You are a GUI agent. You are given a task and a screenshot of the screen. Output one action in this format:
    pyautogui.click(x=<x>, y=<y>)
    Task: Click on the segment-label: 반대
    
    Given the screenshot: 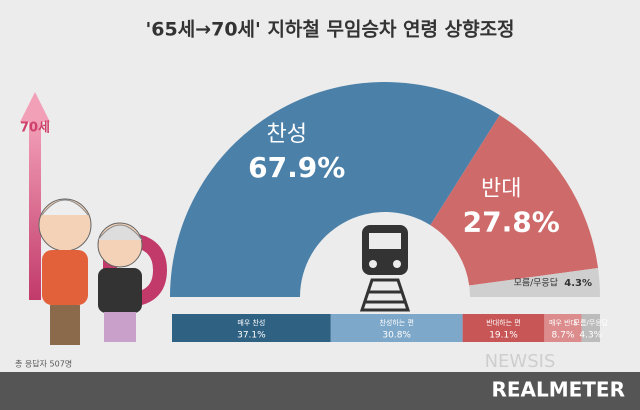 What is the action you would take?
    pyautogui.click(x=501, y=188)
    